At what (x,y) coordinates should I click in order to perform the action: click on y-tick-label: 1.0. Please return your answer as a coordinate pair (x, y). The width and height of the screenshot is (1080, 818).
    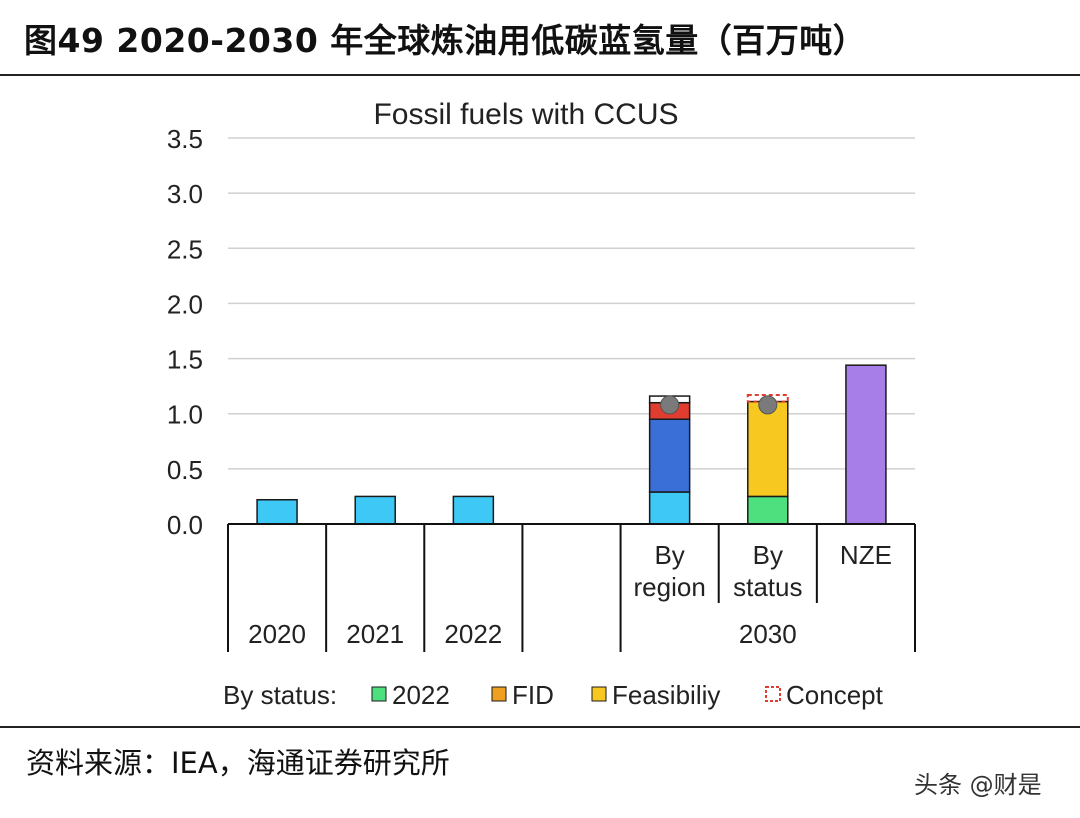
    Looking at the image, I should click on (185, 415).